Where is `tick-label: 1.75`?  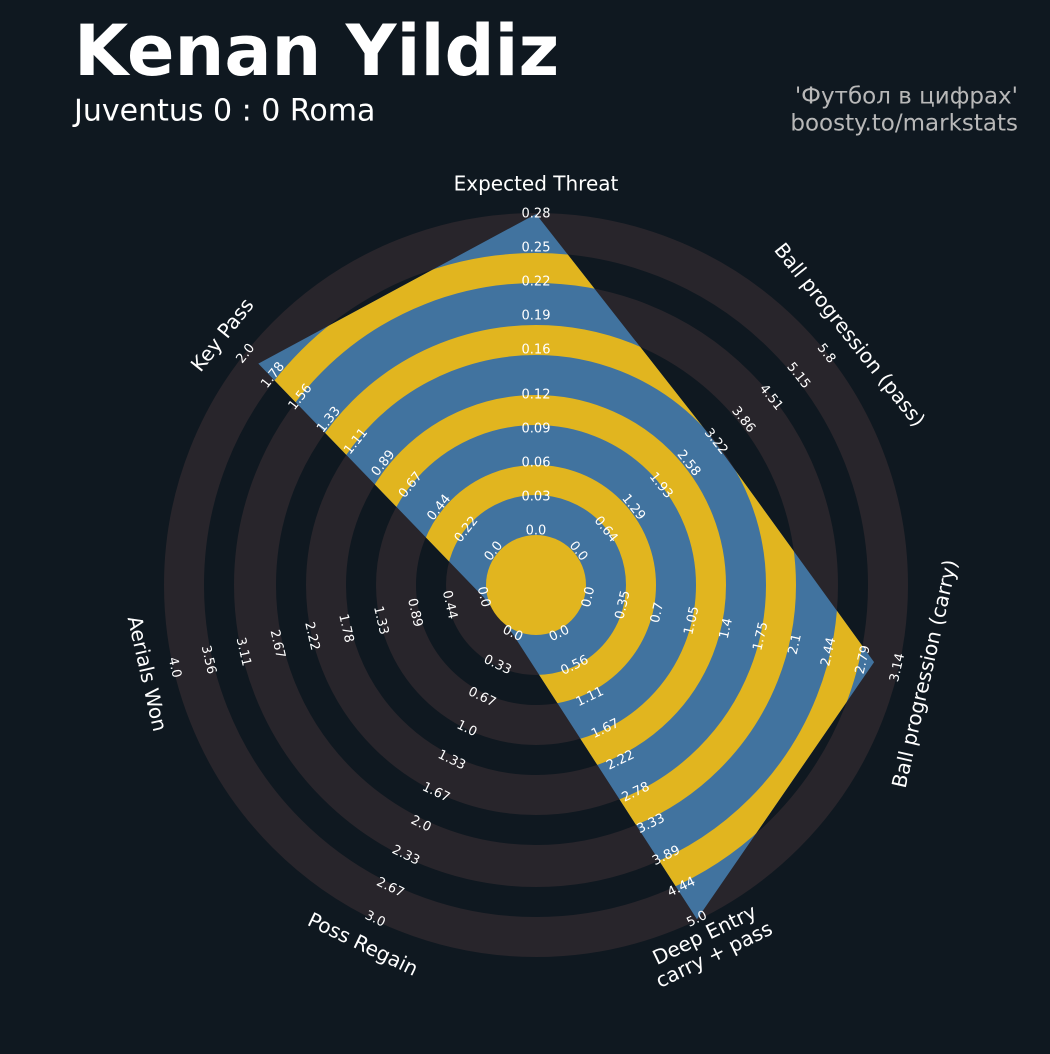 tick-label: 1.75 is located at coordinates (760, 637).